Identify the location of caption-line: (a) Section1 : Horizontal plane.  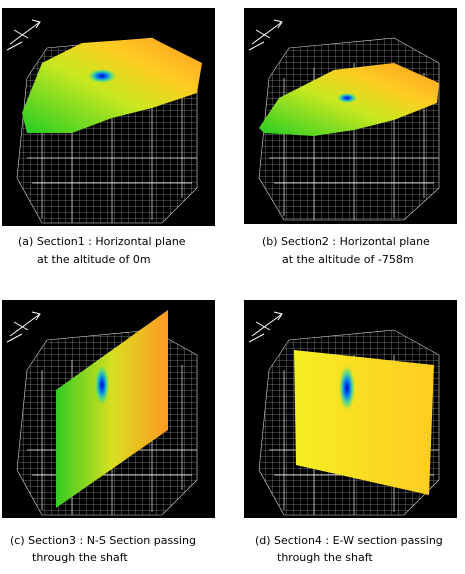
(102, 241).